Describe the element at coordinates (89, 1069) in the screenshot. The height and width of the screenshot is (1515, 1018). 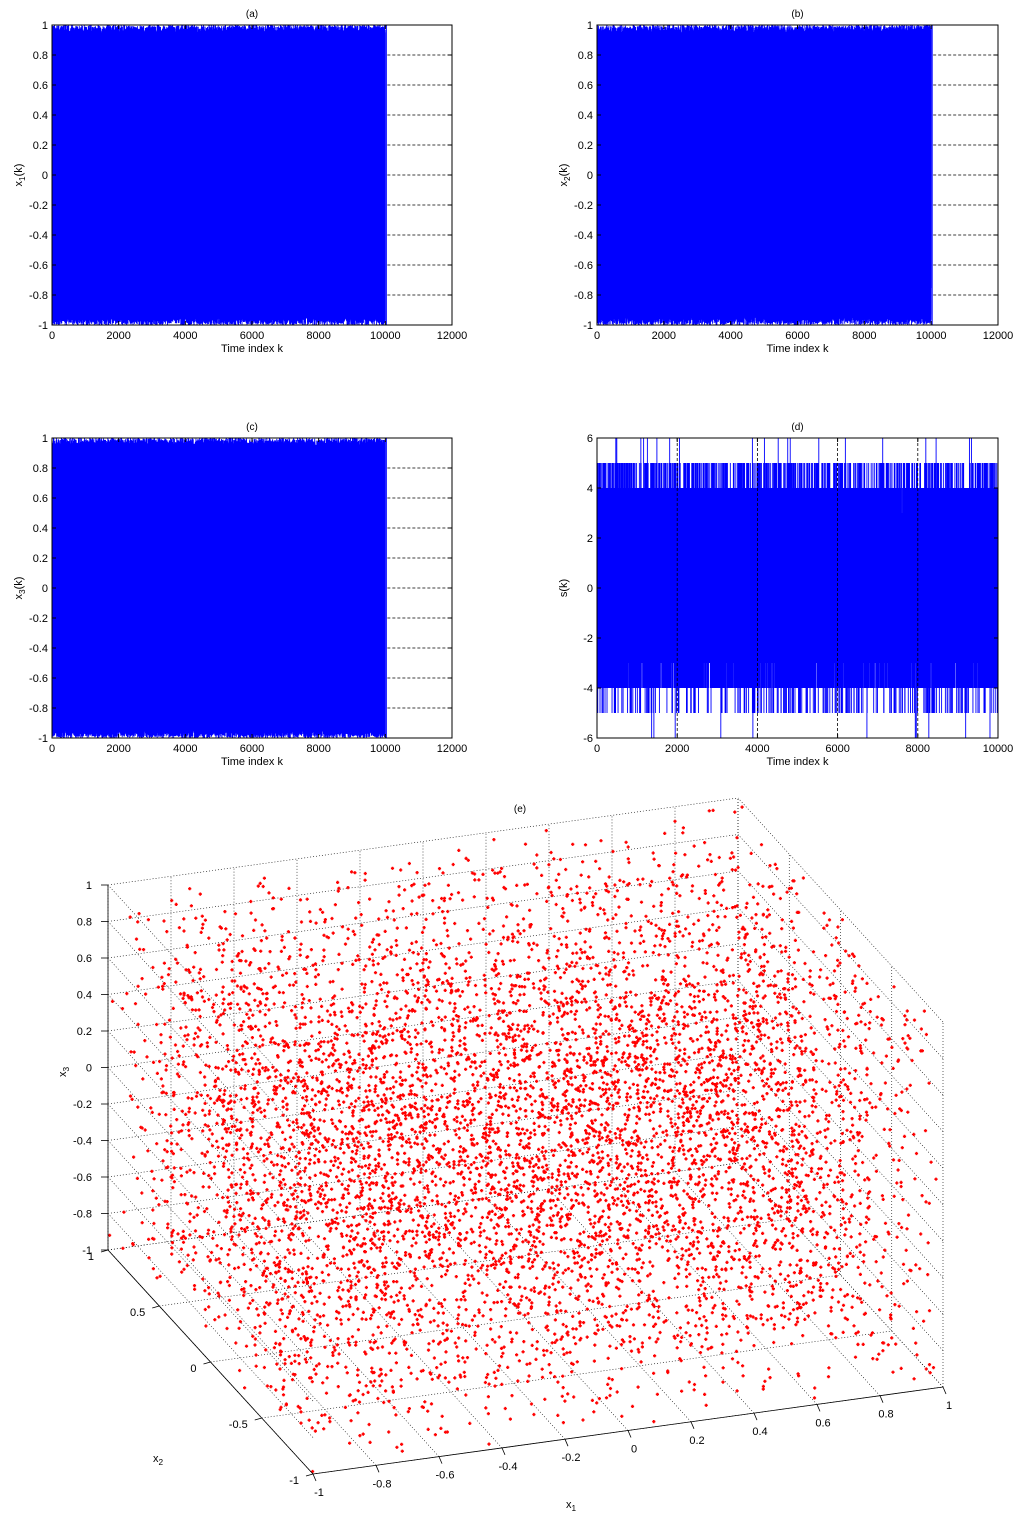
I see `z-tick-label: 0` at that location.